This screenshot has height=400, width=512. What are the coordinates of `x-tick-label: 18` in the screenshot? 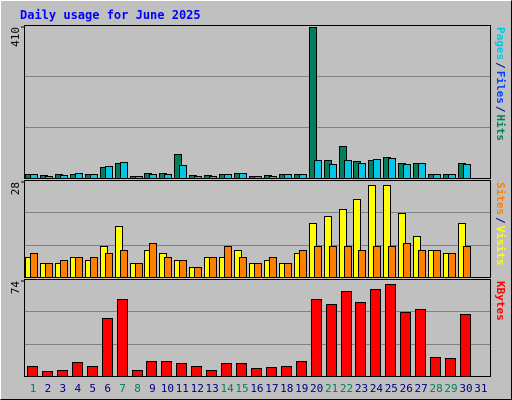 It's located at (286, 388).